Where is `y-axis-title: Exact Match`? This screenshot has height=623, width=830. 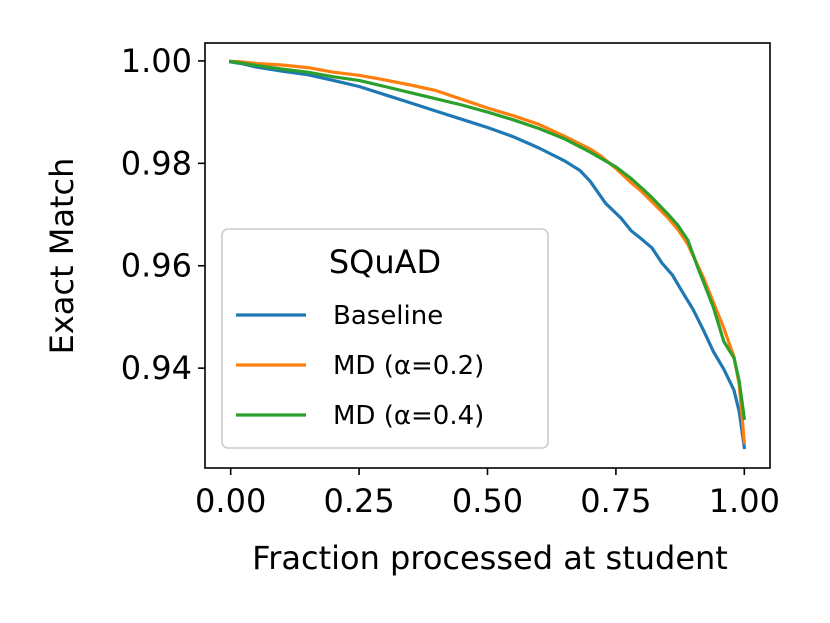
y-axis-title: Exact Match is located at coordinates (62, 256).